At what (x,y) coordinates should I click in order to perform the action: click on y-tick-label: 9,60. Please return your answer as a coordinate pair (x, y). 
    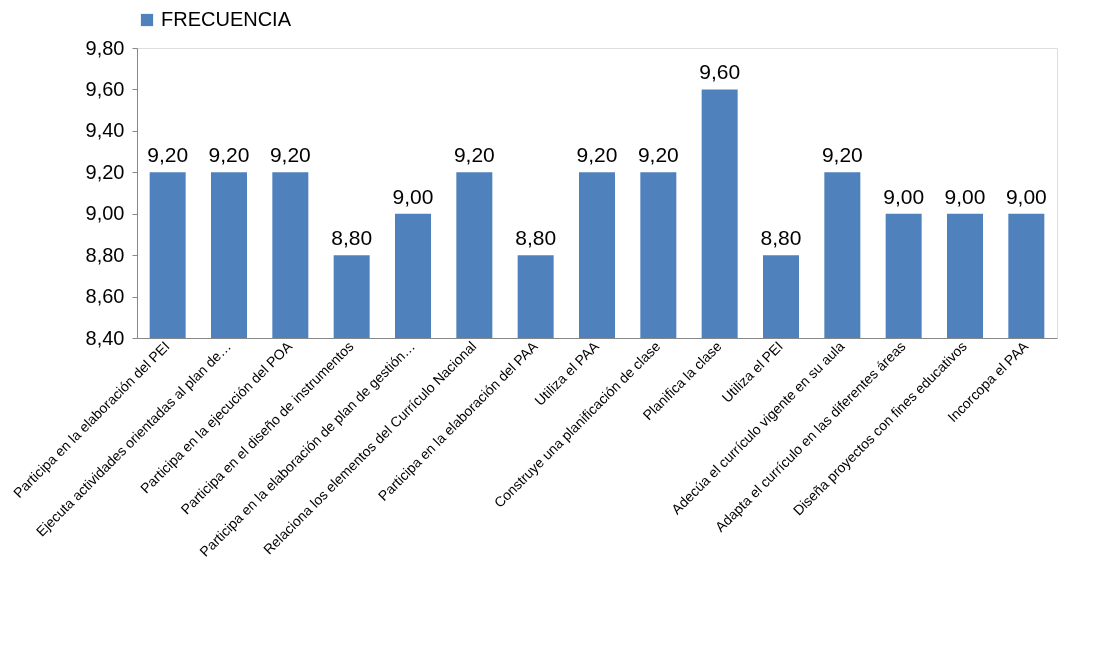
    Looking at the image, I should click on (105, 88).